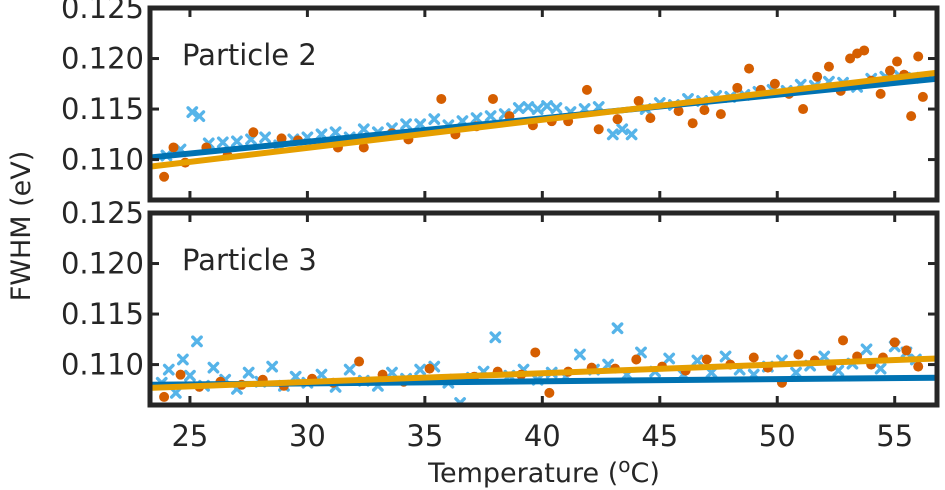 The height and width of the screenshot is (490, 945). Describe the element at coordinates (249, 260) in the screenshot. I see `panel-title: Particle 3` at that location.